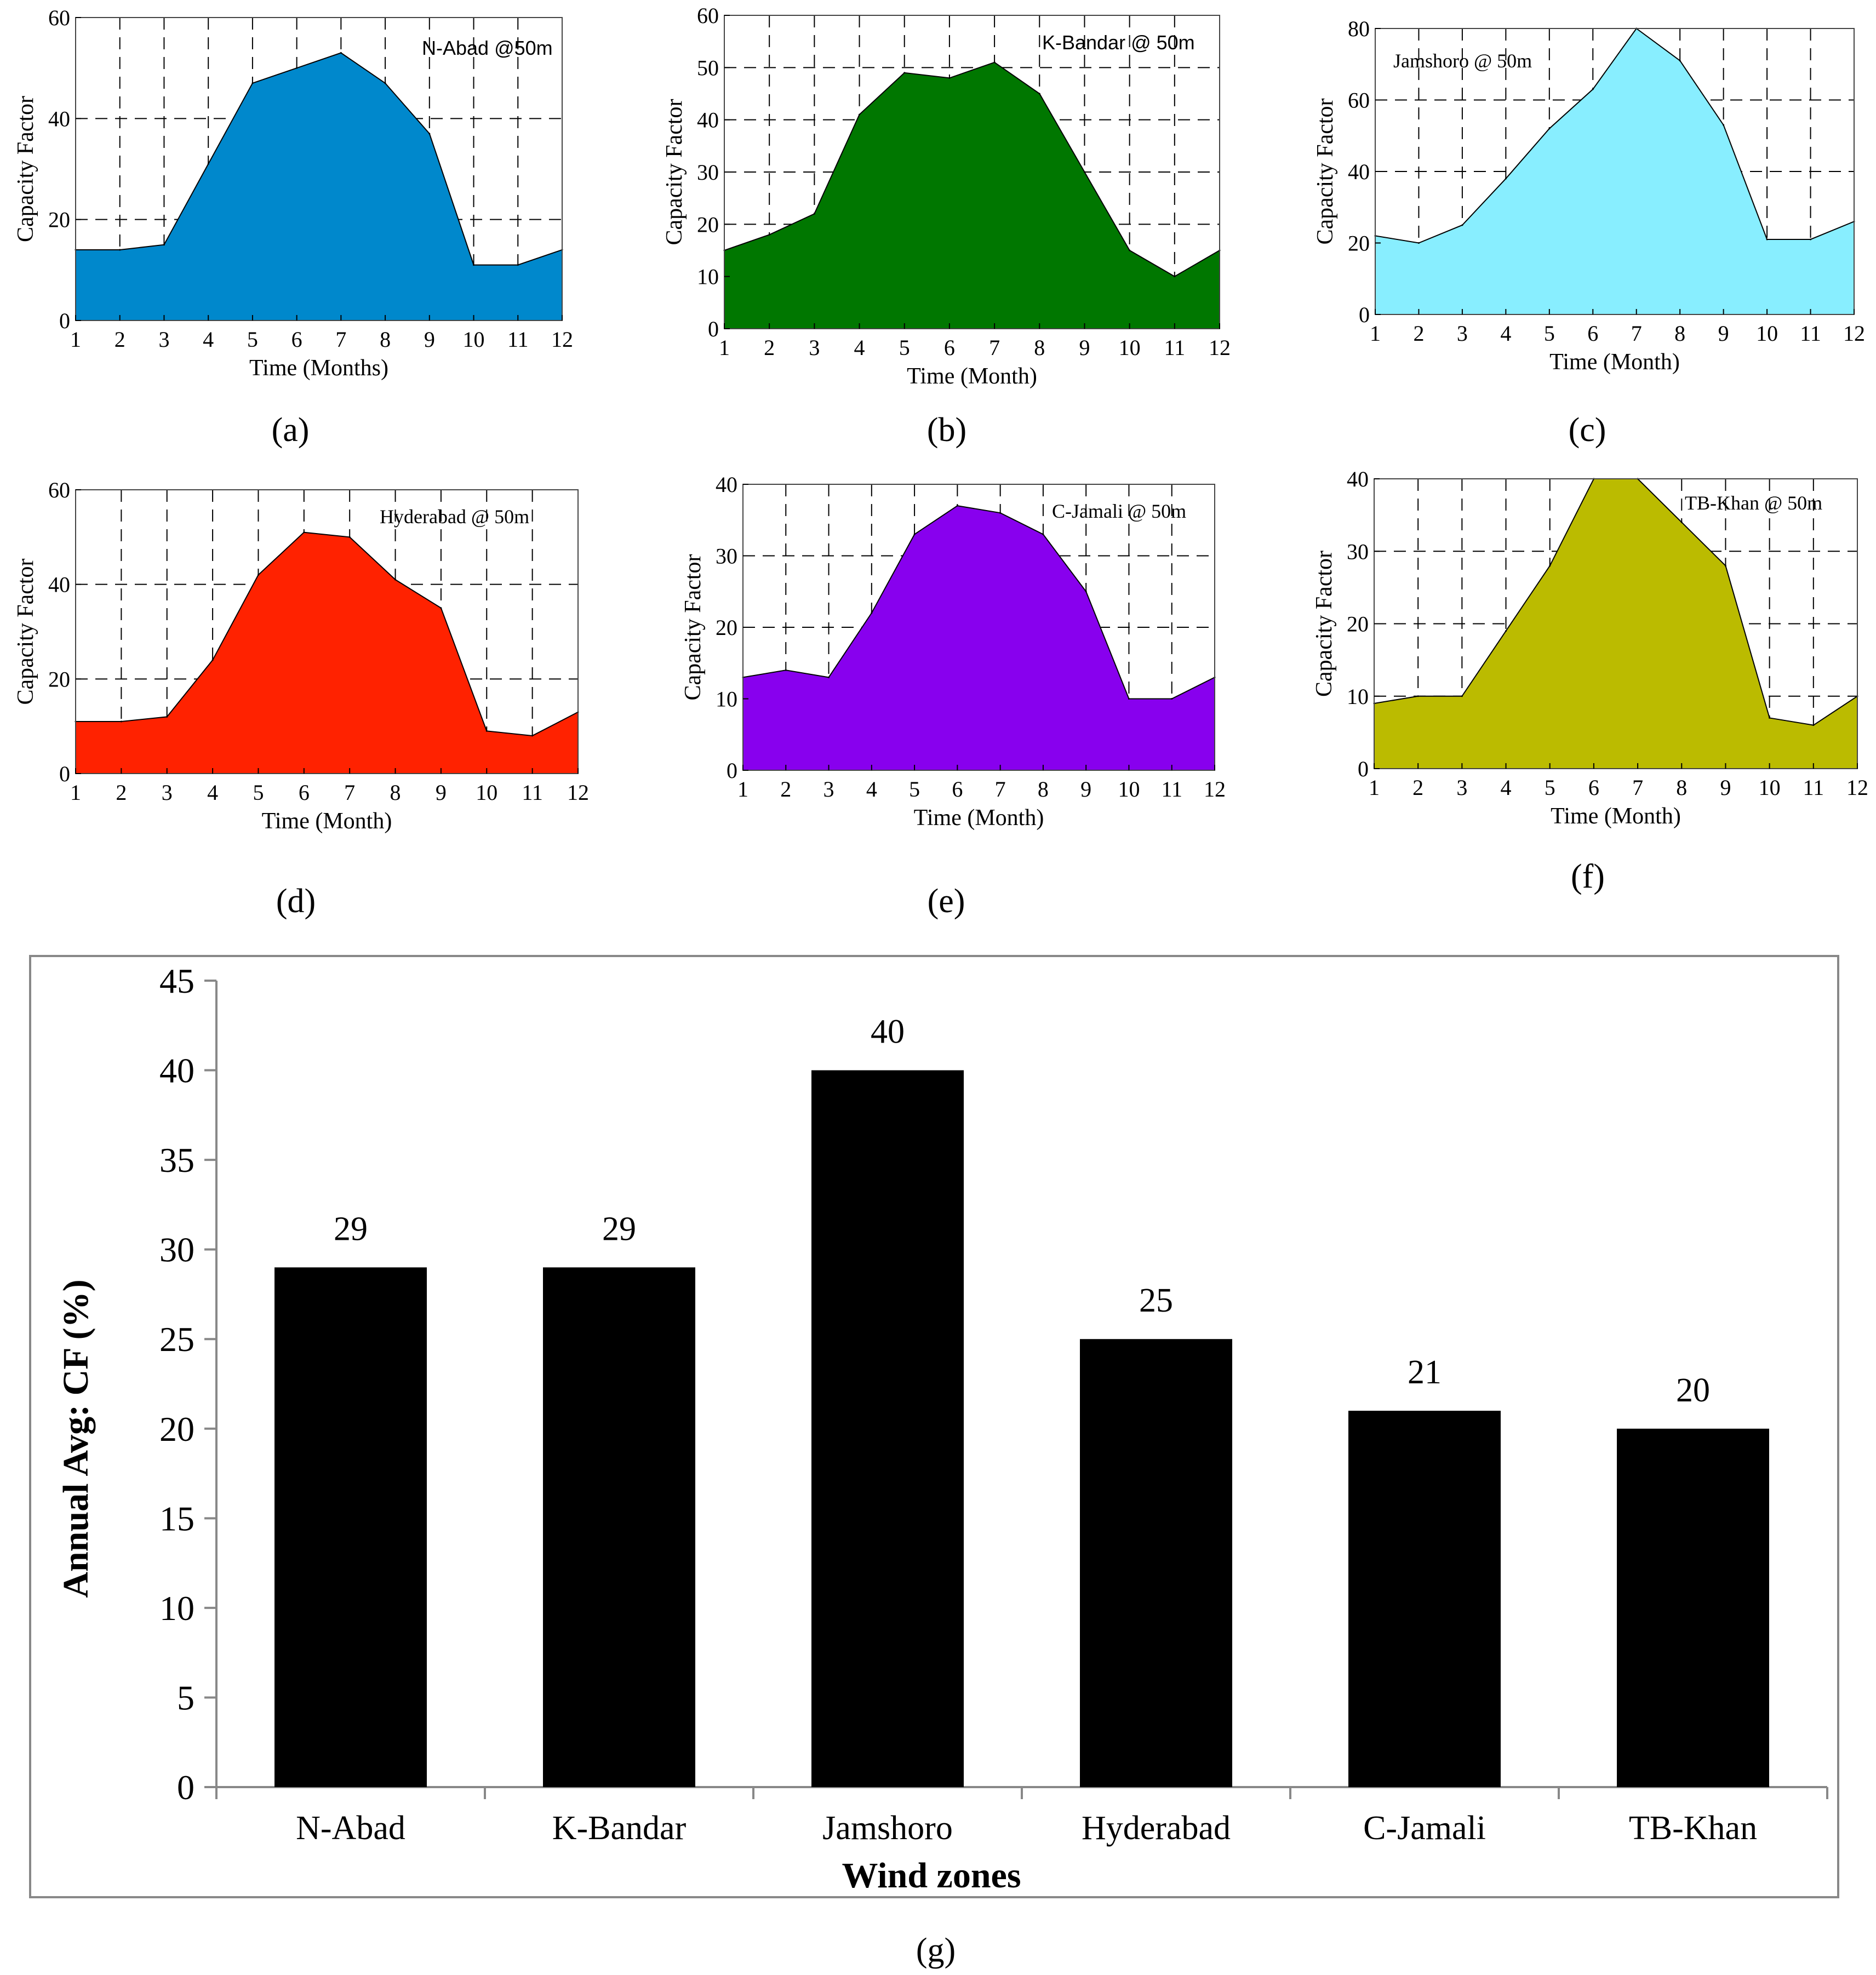 The image size is (1876, 1975). I want to click on panel-label: (a), so click(291, 430).